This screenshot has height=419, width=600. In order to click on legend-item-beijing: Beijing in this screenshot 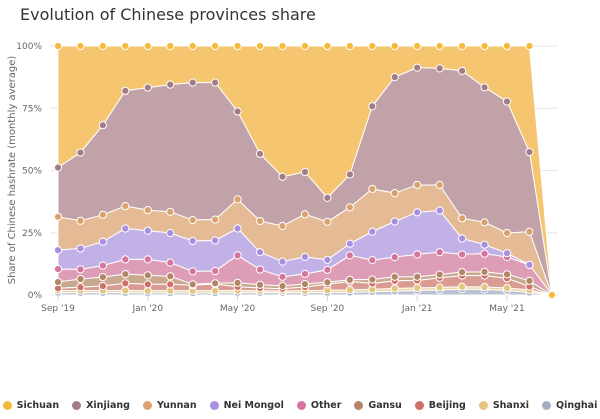, I will do `click(440, 405)`.